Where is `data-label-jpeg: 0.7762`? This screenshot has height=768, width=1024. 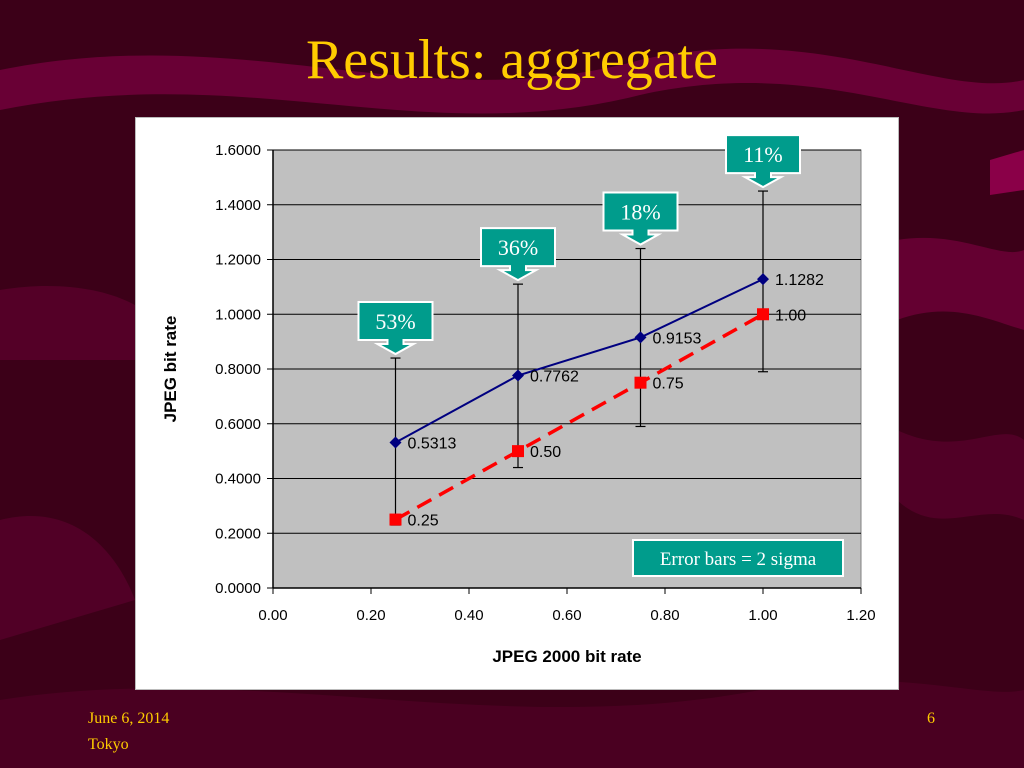 data-label-jpeg: 0.7762 is located at coordinates (554, 377).